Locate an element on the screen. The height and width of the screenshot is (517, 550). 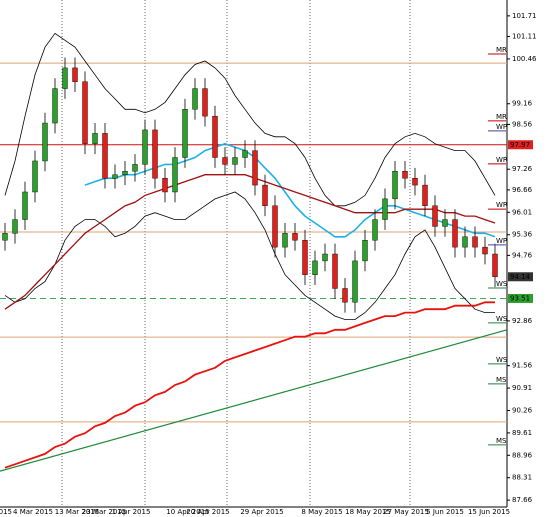
x-tick-label: 23 Mar 2015 is located at coordinates (104, 512).